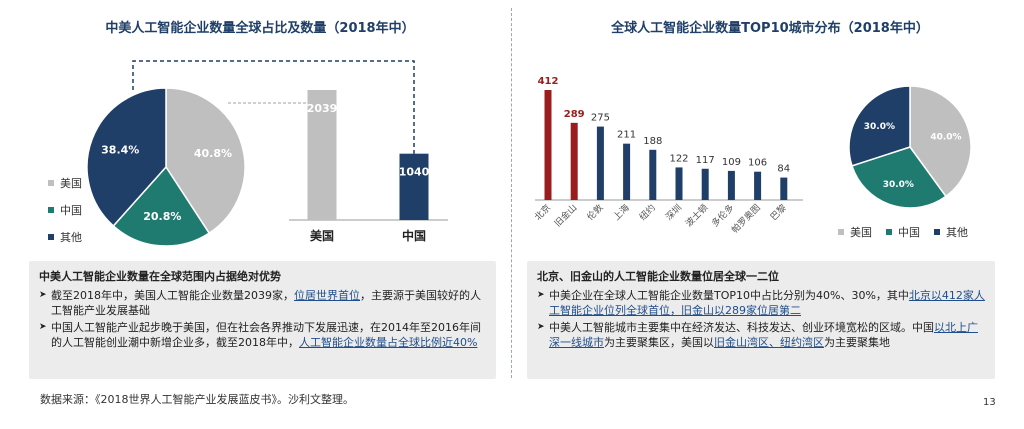 The image size is (1024, 429). Describe the element at coordinates (548, 81) in the screenshot. I see `bar-value-label: 412` at that location.